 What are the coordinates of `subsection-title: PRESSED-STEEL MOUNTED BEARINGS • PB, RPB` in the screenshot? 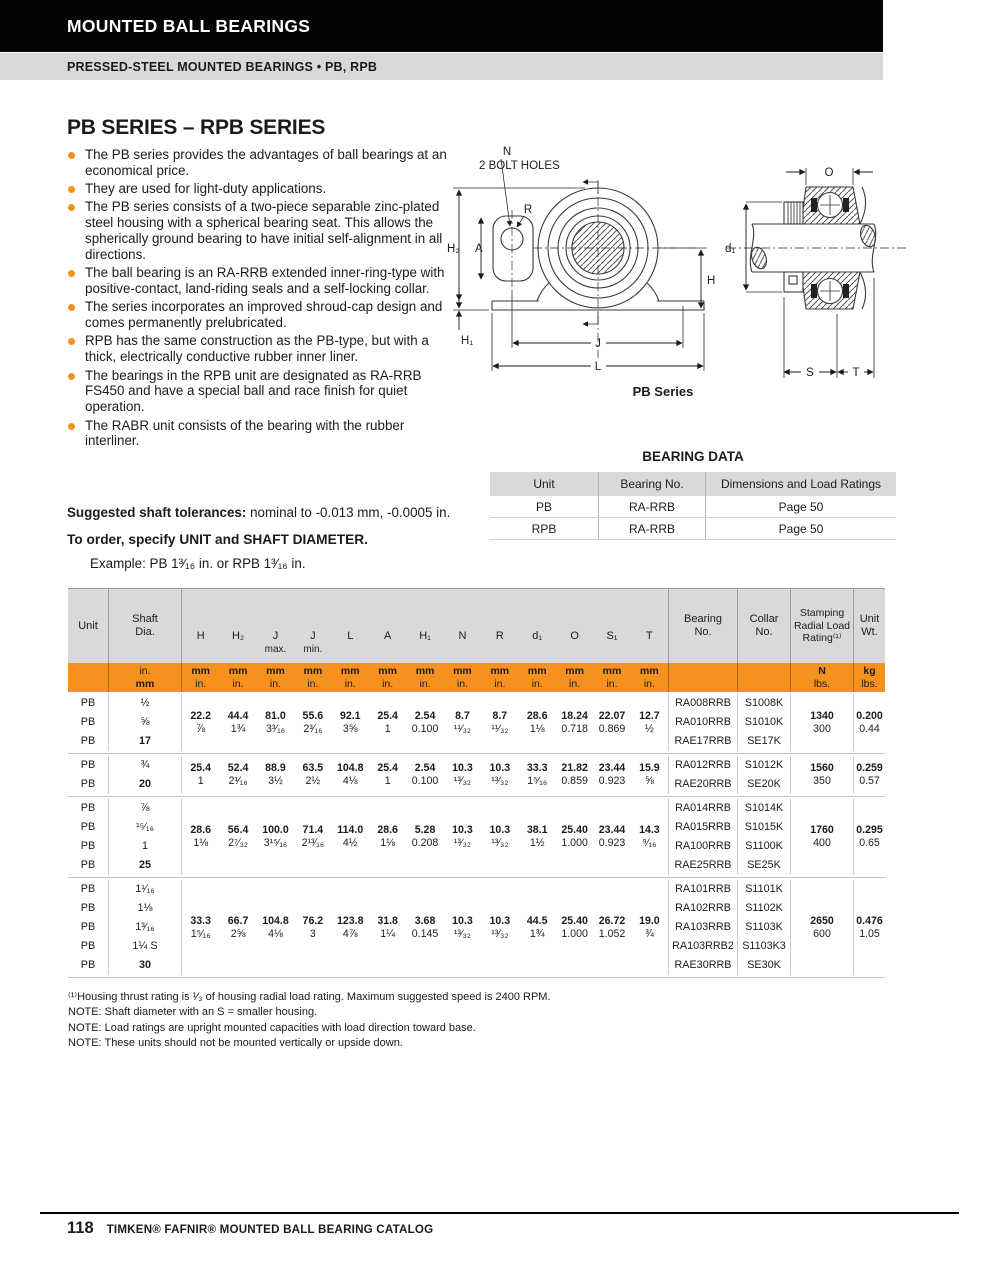 It's located at (222, 66).